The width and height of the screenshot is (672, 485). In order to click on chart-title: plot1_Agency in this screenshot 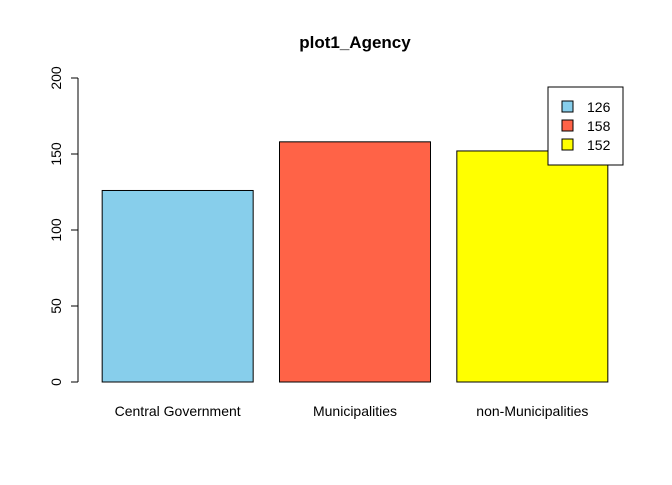, I will do `click(355, 42)`.